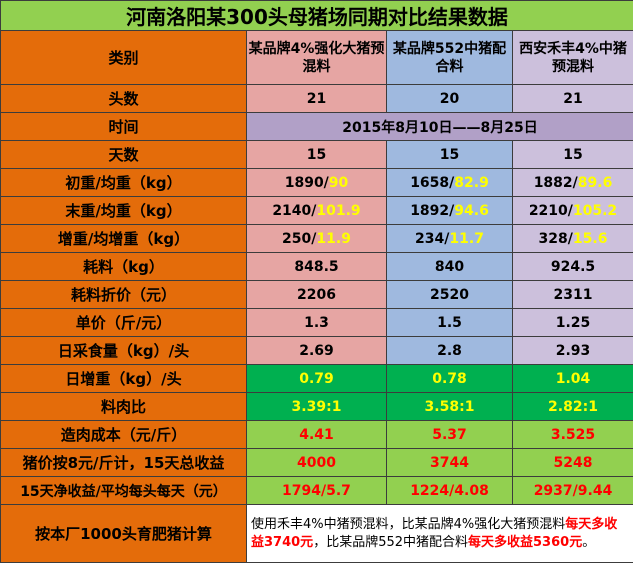  Describe the element at coordinates (333, 238) in the screenshot. I see `avg-value: 11.9` at that location.